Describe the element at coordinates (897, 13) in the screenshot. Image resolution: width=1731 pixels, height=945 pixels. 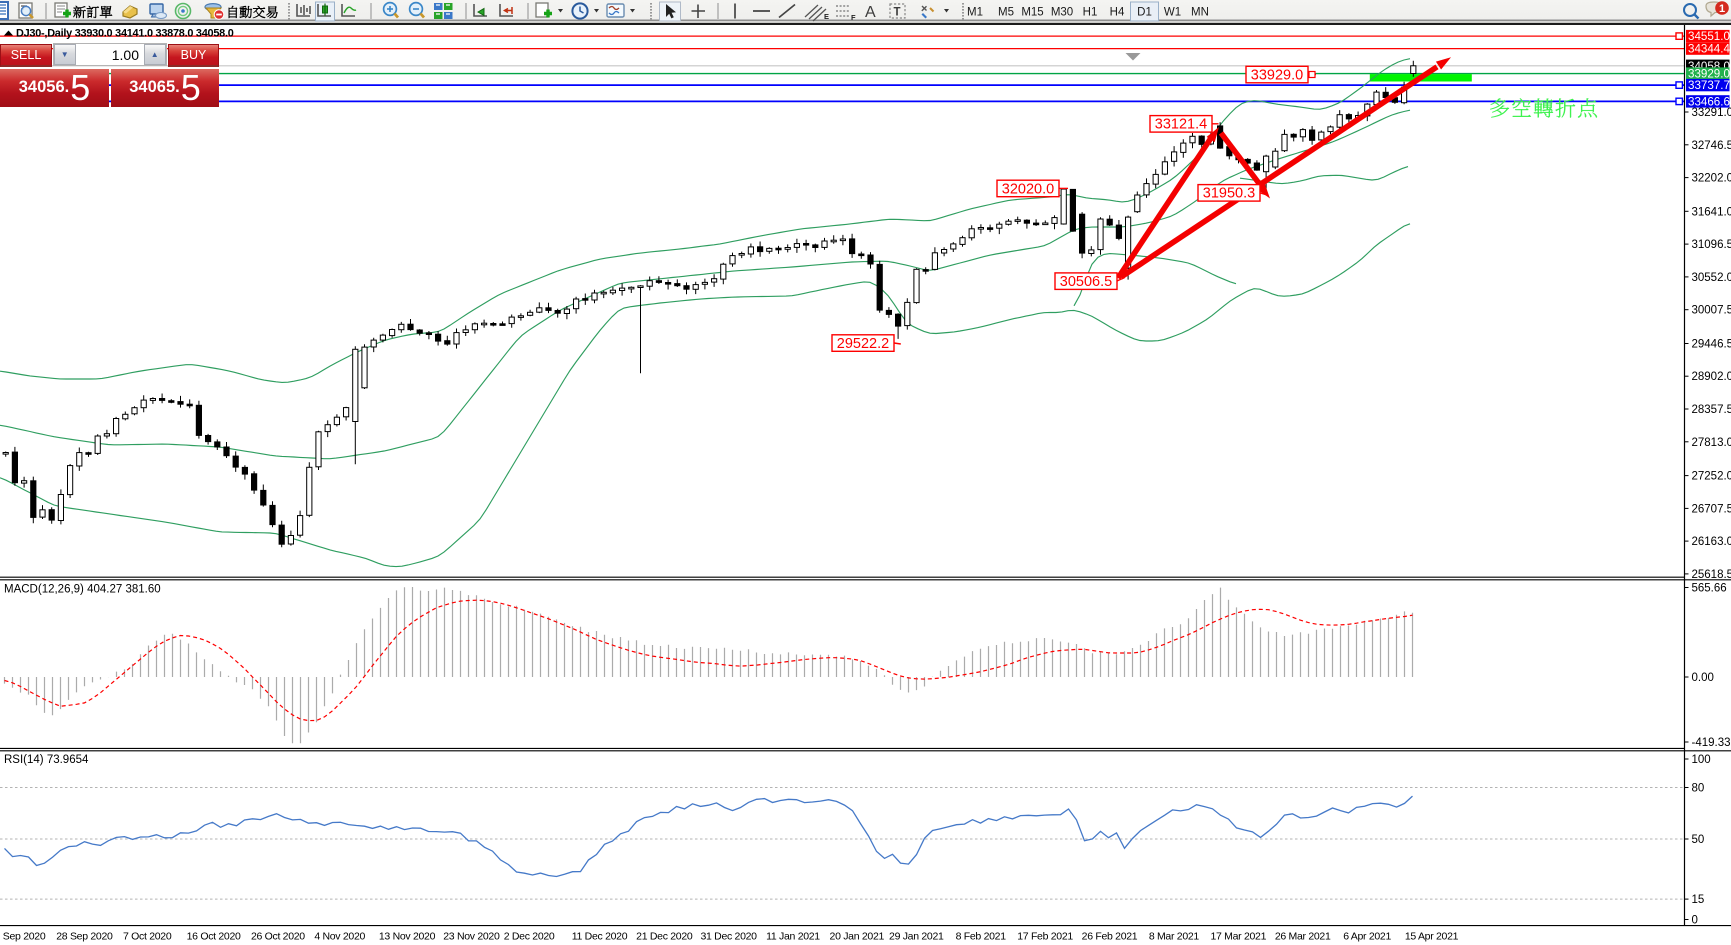
I see `svg-text: T` at that location.